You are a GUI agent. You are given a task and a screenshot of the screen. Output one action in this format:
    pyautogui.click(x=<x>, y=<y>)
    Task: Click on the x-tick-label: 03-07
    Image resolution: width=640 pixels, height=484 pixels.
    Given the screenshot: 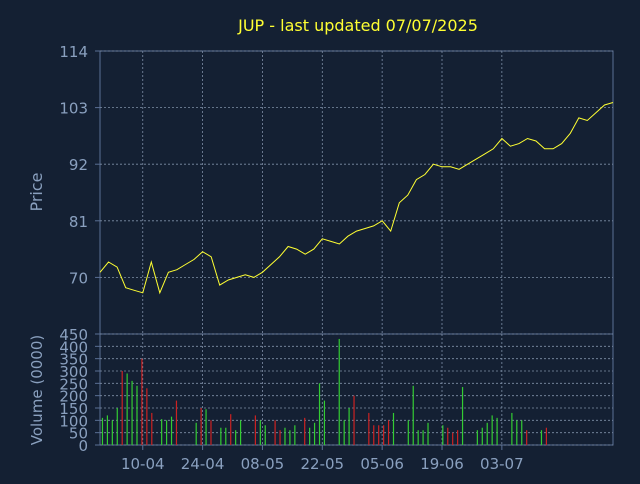 What is the action you would take?
    pyautogui.click(x=502, y=464)
    